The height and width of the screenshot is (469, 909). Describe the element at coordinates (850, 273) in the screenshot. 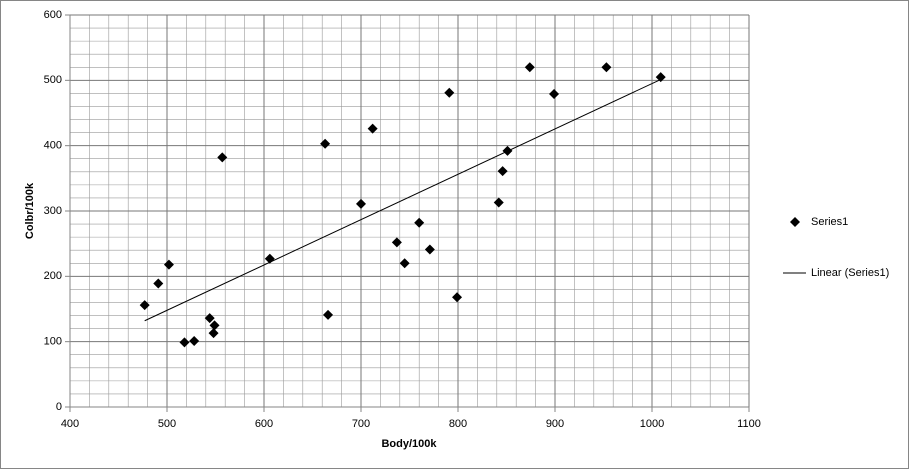

I see `legend-label: Linear (Series1)` at that location.